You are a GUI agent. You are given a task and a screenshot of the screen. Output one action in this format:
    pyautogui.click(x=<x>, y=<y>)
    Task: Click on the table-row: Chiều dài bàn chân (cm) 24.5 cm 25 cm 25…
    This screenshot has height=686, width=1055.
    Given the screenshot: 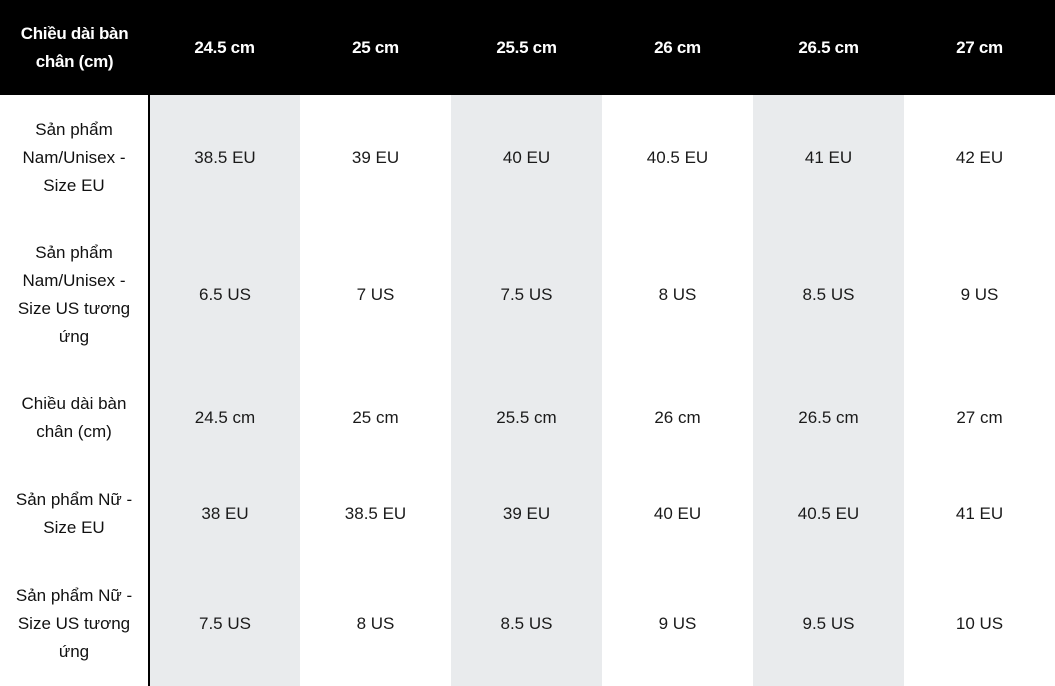 What is the action you would take?
    pyautogui.click(x=527, y=418)
    